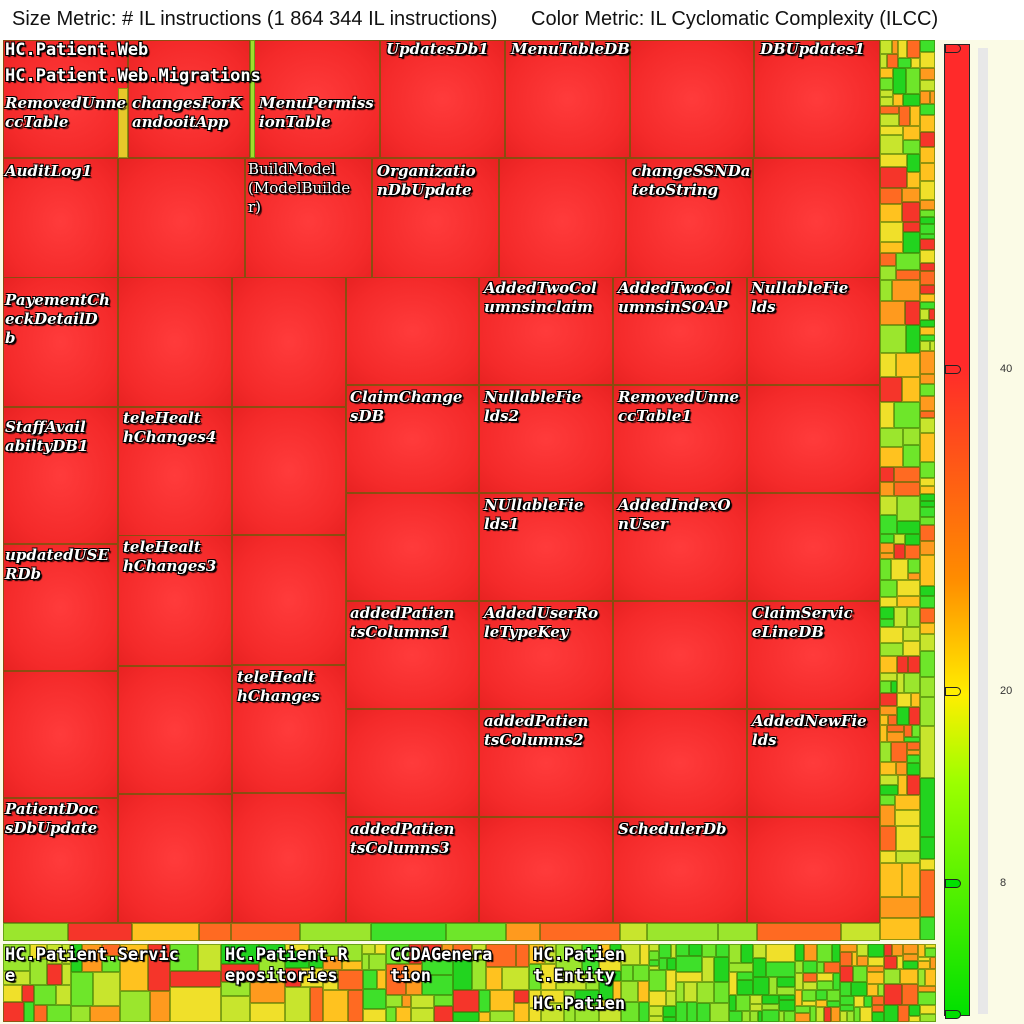  What do you see at coordinates (953, 1014) in the screenshot?
I see `color-scale-marker` at bounding box center [953, 1014].